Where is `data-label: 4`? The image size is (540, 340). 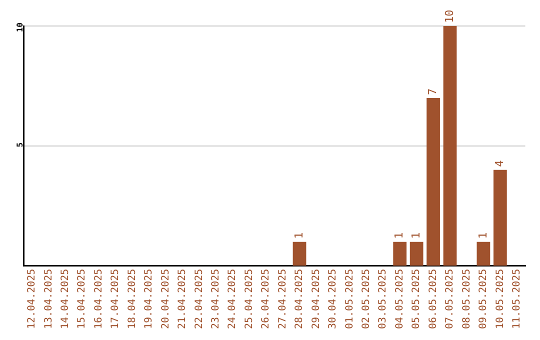
data-label: 4 is located at coordinates (499, 163).